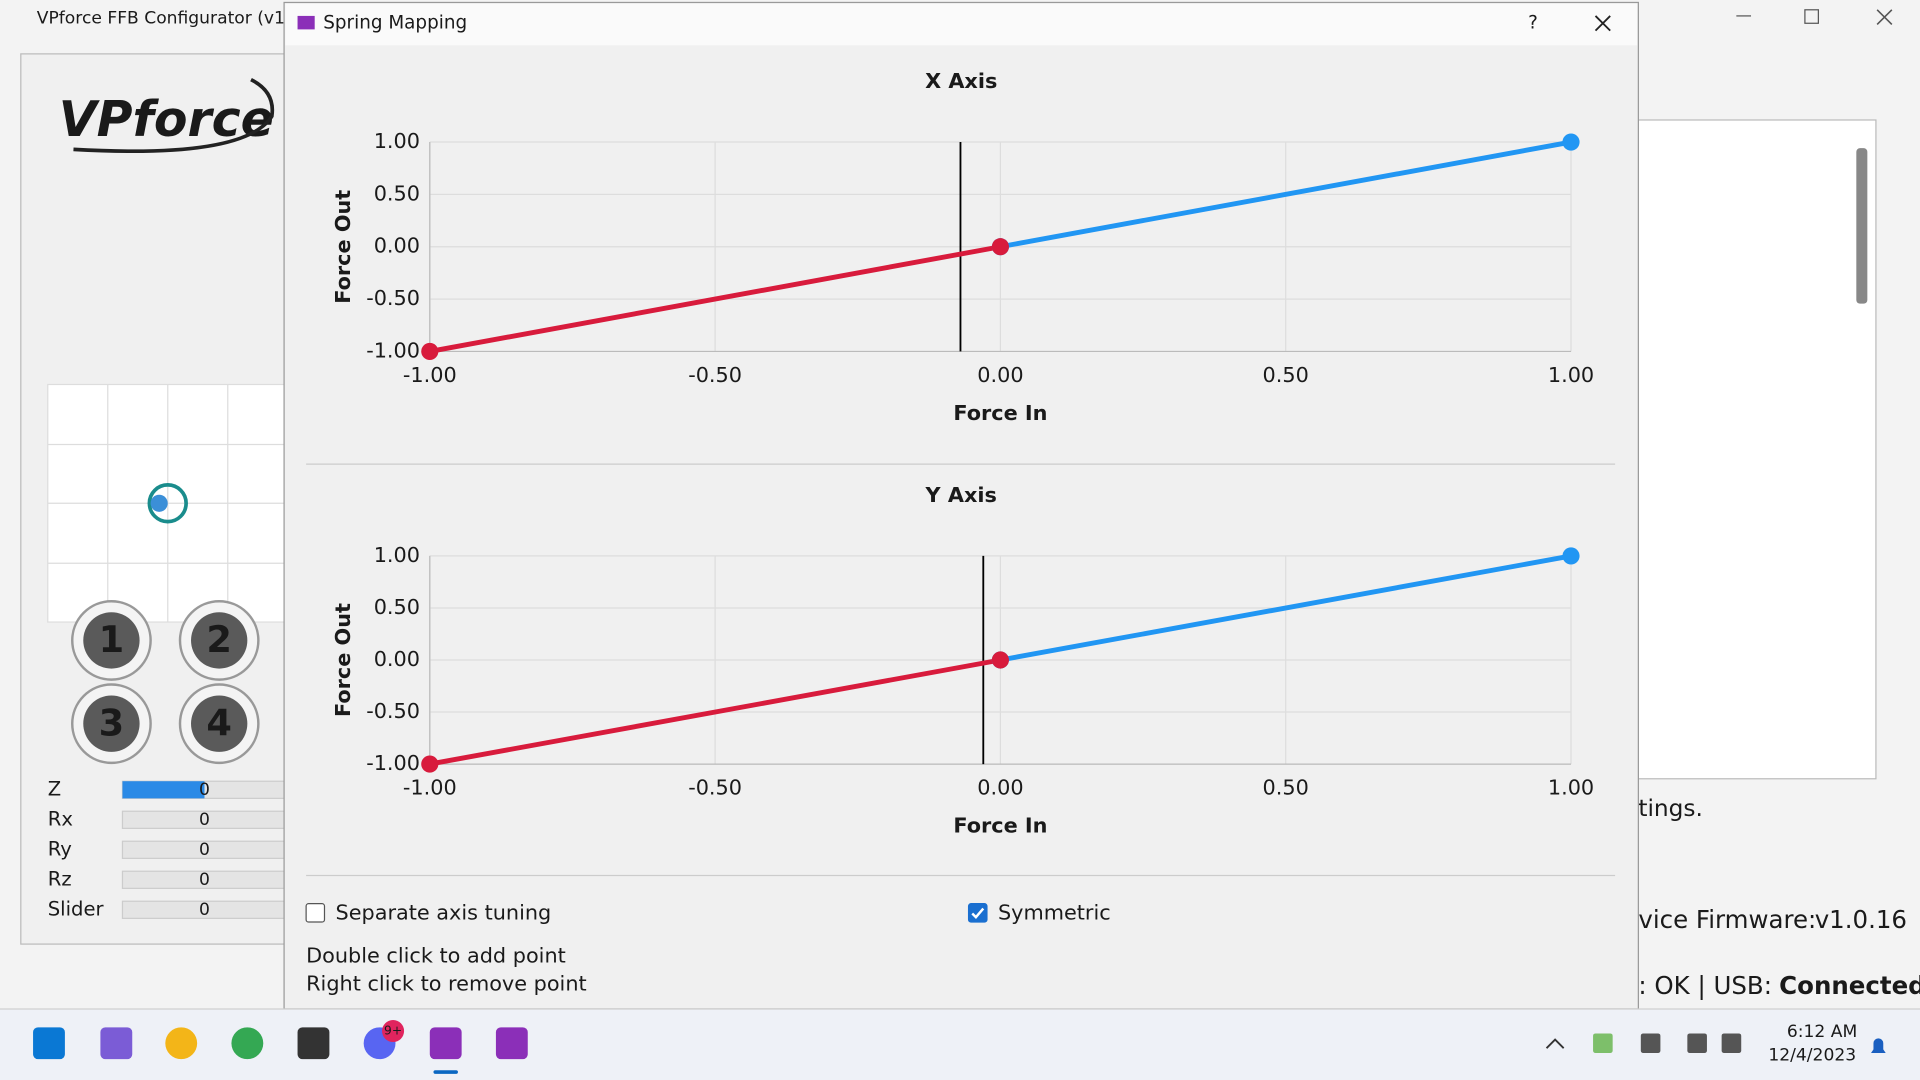  I want to click on firmware-version: v1.0.16, so click(1861, 919).